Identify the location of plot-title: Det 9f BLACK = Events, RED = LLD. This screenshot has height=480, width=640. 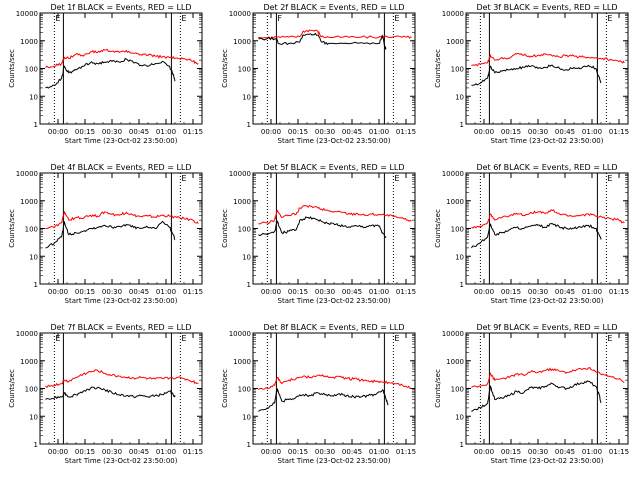
(546, 327).